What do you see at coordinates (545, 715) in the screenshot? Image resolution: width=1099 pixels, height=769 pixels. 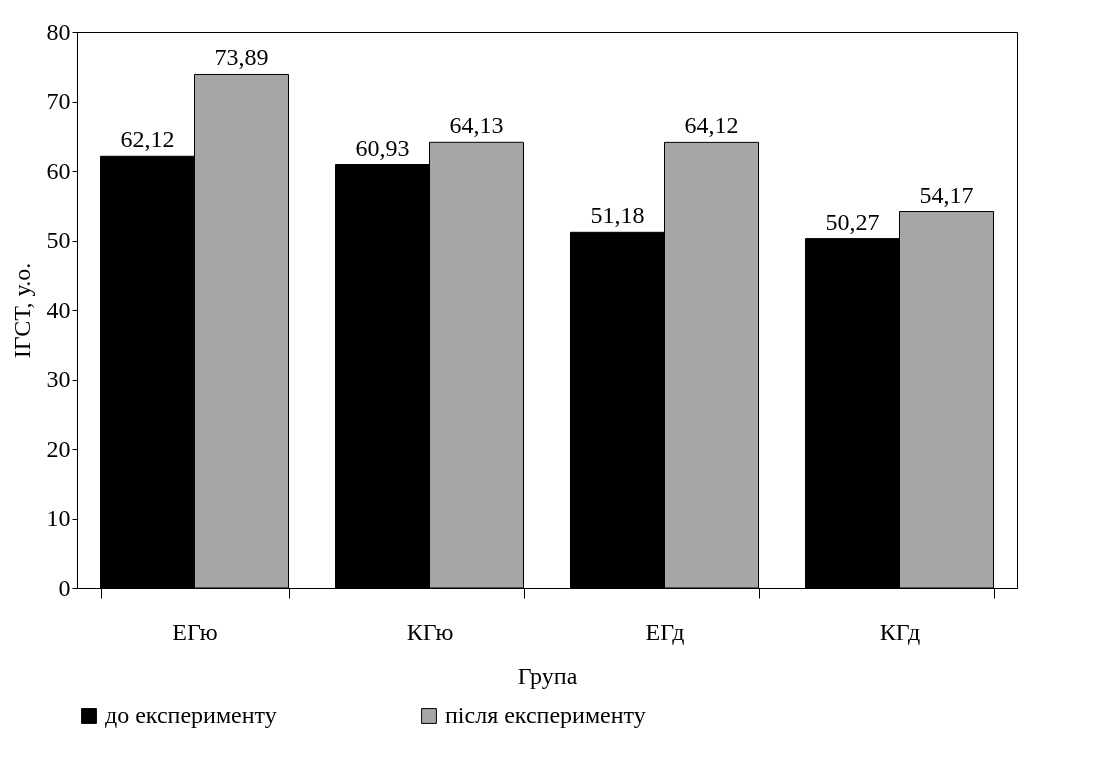 I see `legend-label: після експерименту` at bounding box center [545, 715].